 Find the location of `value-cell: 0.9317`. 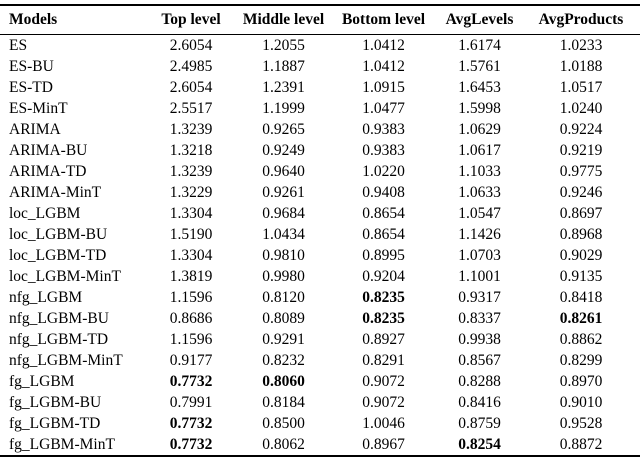

value-cell: 0.9317 is located at coordinates (479, 297).